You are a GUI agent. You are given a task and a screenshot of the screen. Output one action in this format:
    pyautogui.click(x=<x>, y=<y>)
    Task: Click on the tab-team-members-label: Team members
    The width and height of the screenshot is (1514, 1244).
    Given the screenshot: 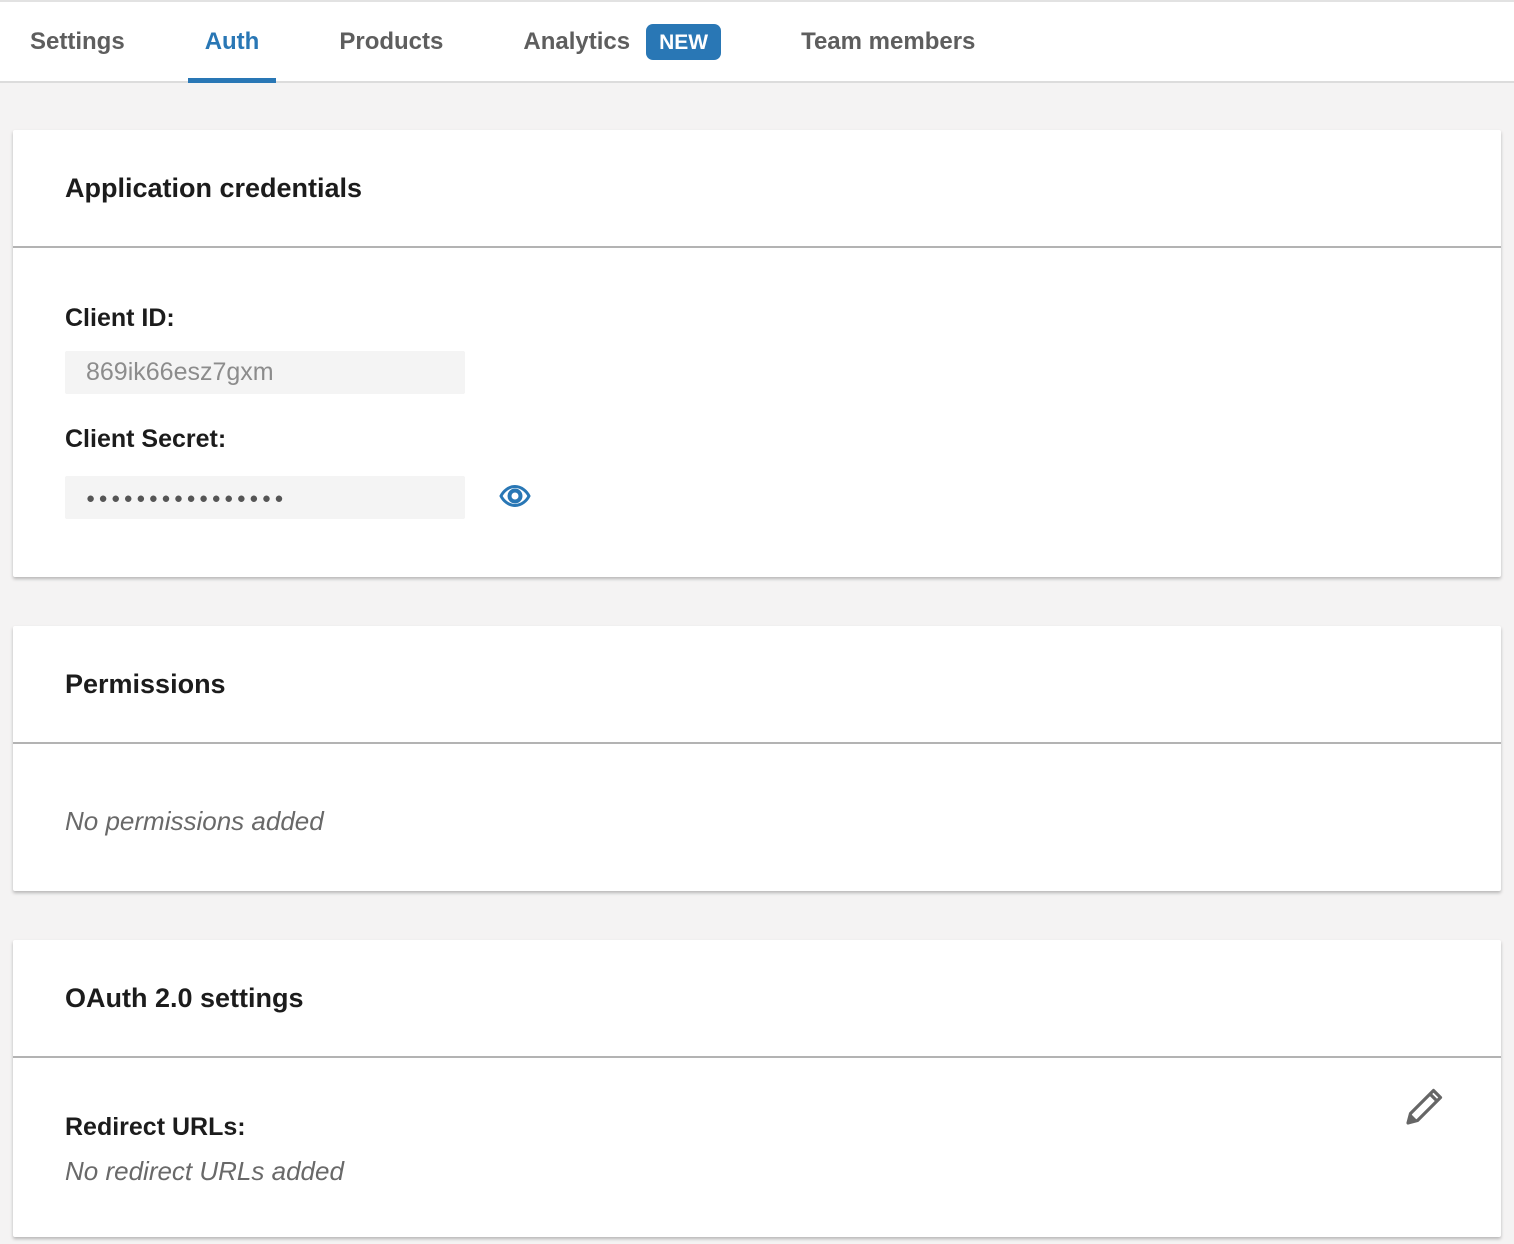 What is the action you would take?
    pyautogui.click(x=888, y=41)
    